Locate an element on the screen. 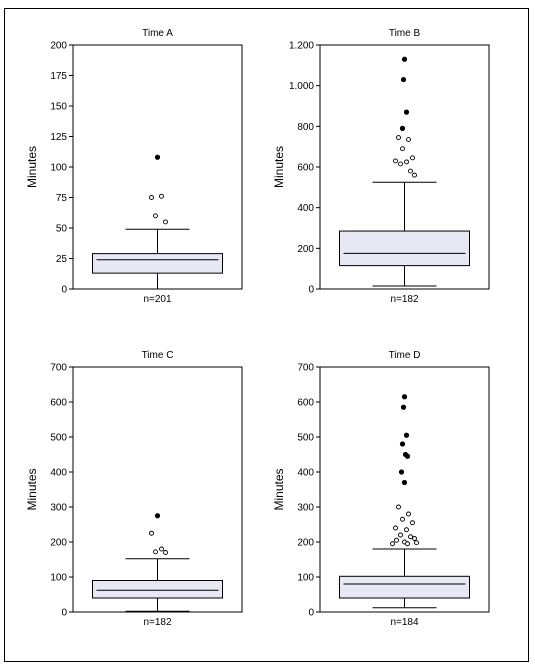 The width and height of the screenshot is (535, 672). y-tick-label: 25 is located at coordinates (62, 259).